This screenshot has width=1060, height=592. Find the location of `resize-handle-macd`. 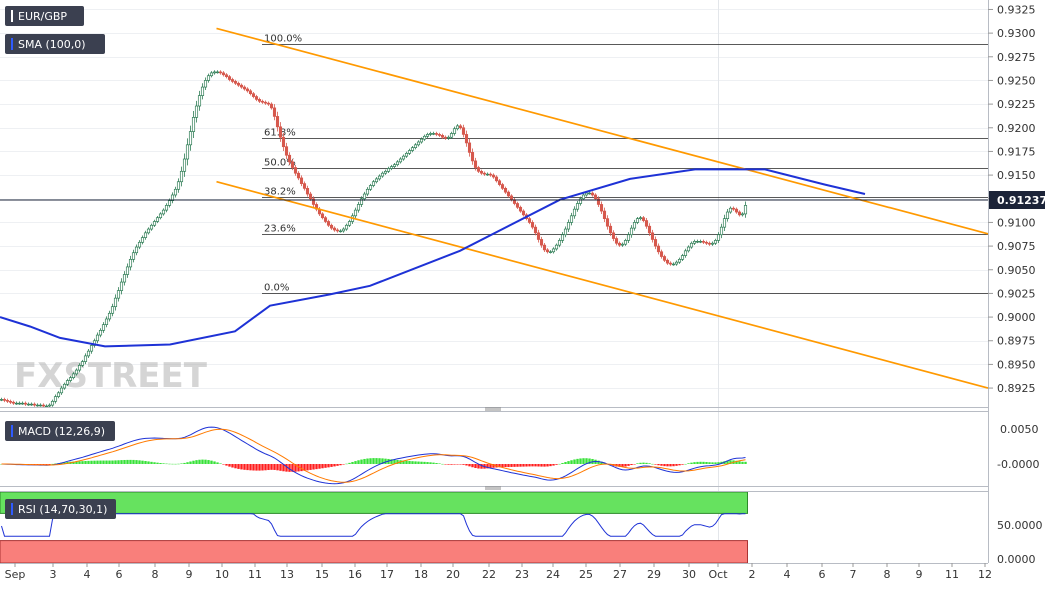

resize-handle-macd is located at coordinates (493, 409).